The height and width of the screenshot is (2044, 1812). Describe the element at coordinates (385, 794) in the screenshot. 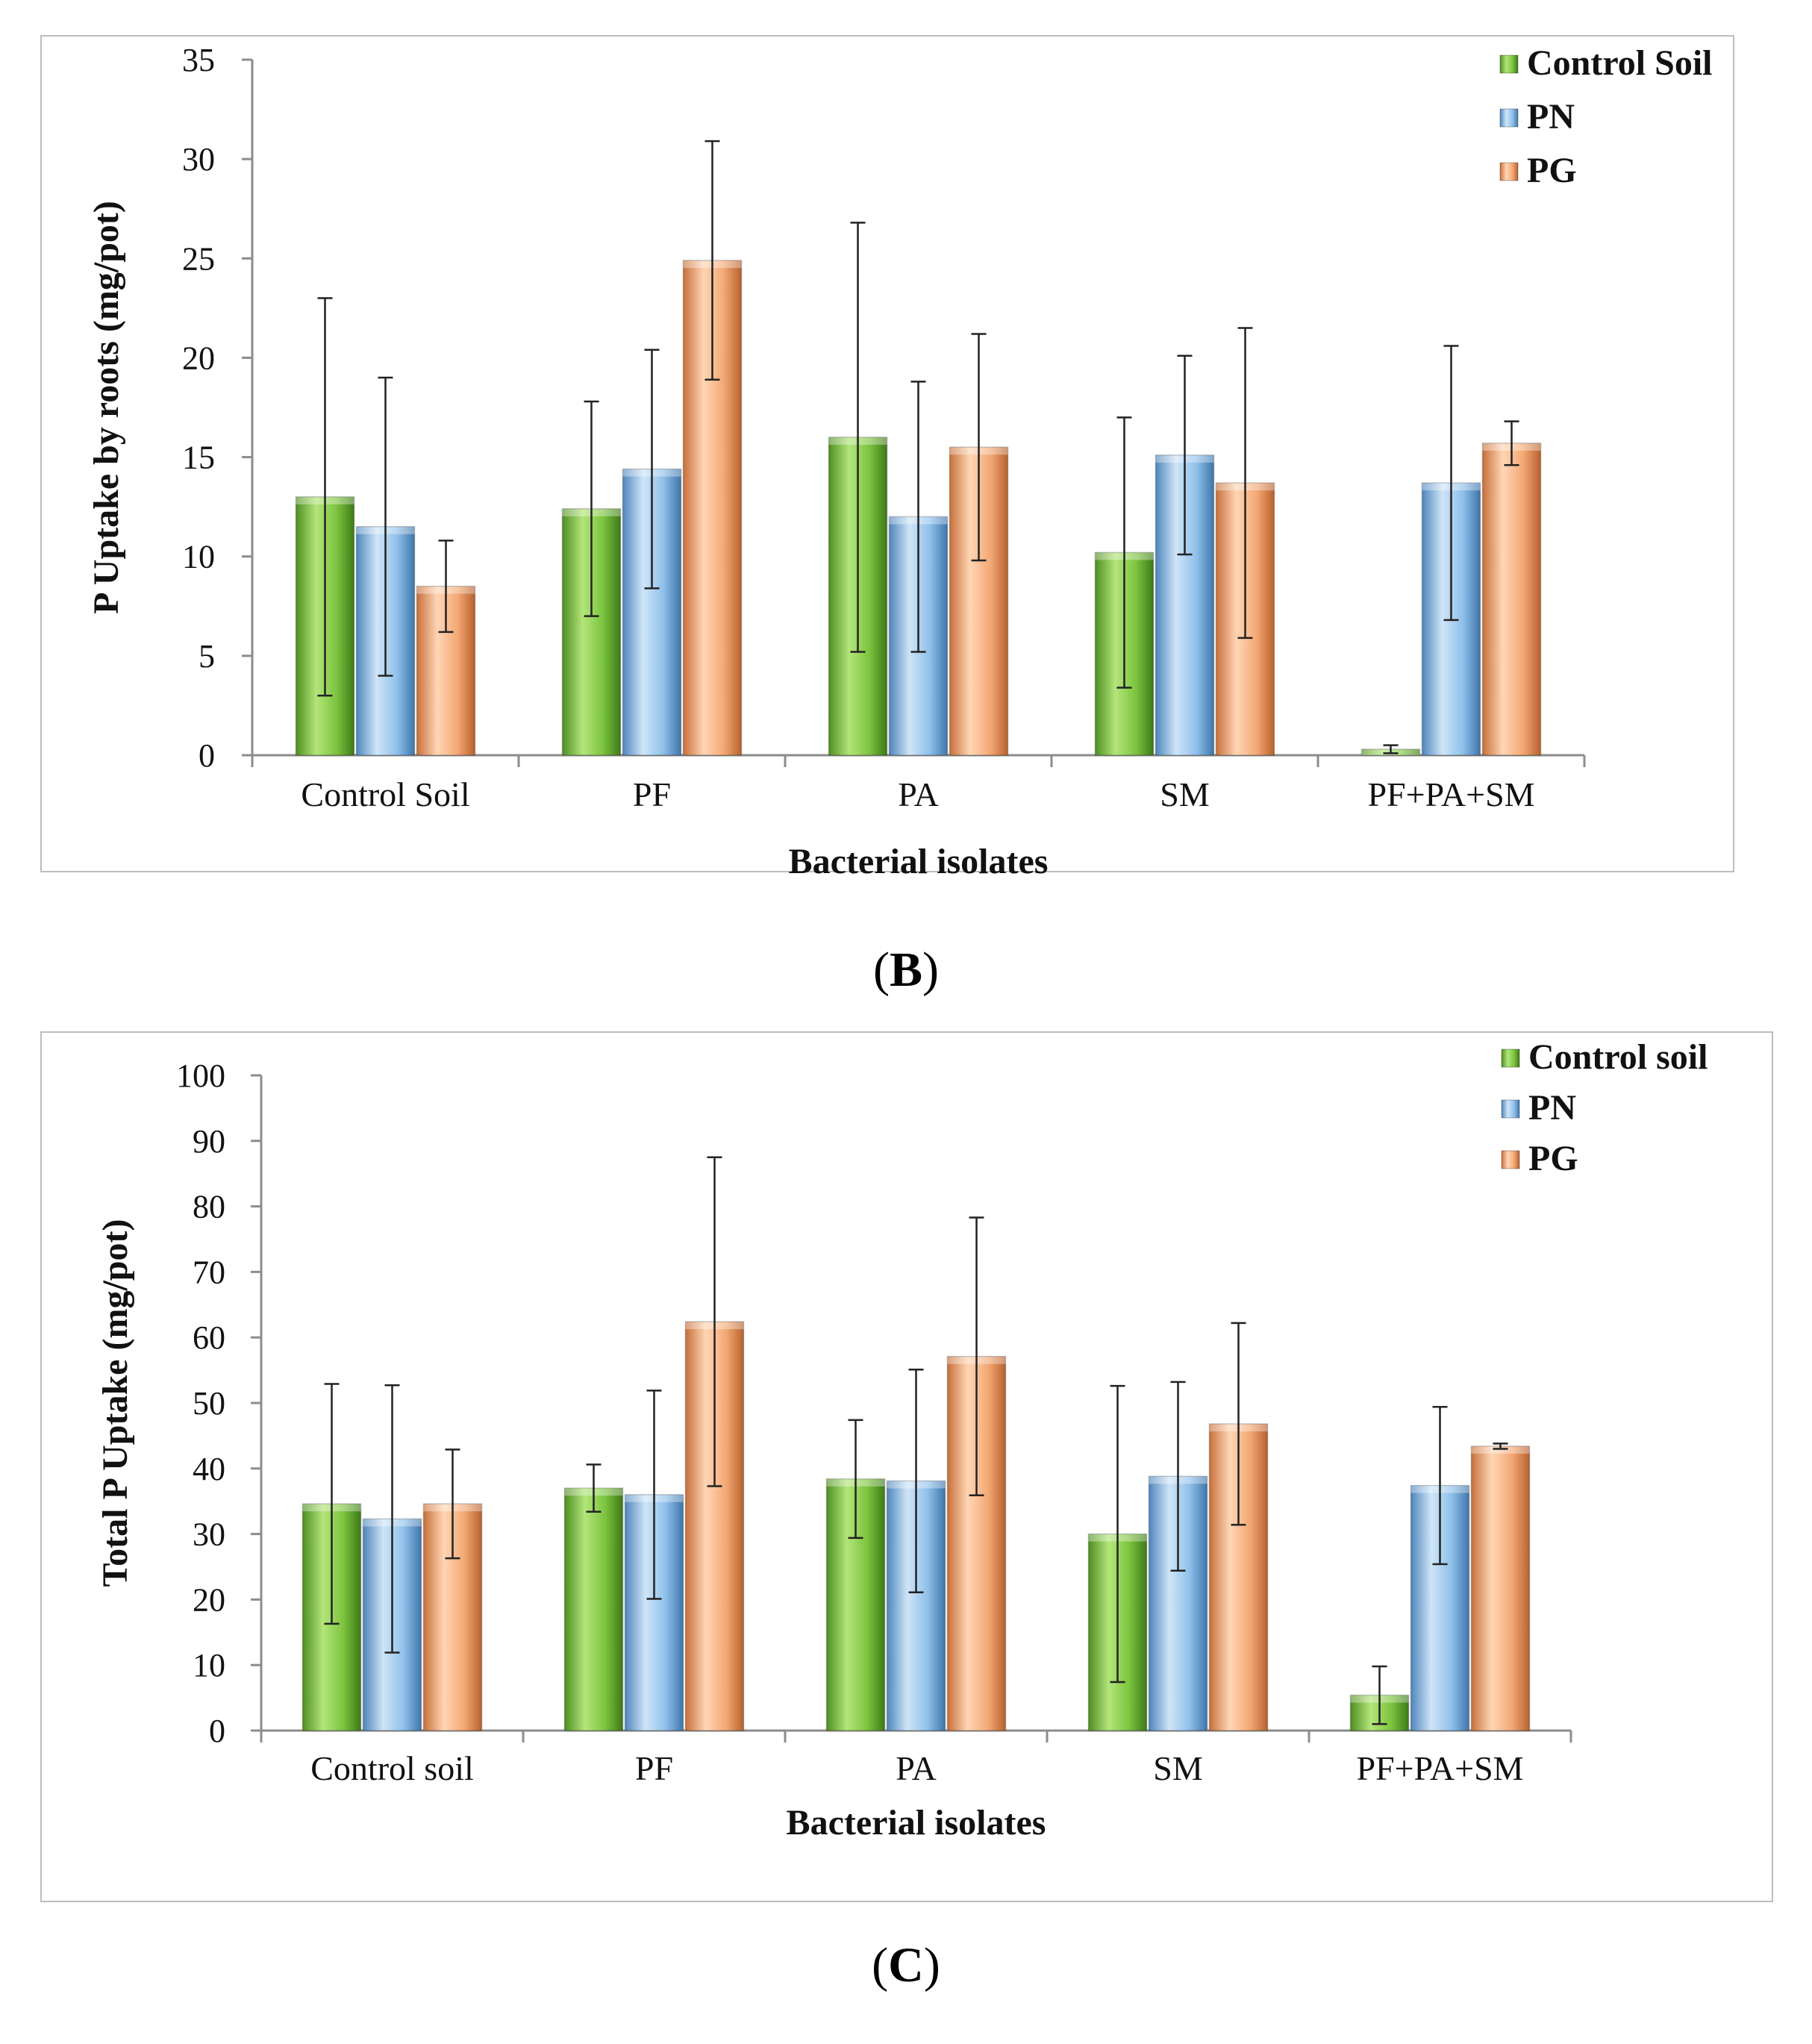

I see `x-tick-label: Control Soil` at that location.